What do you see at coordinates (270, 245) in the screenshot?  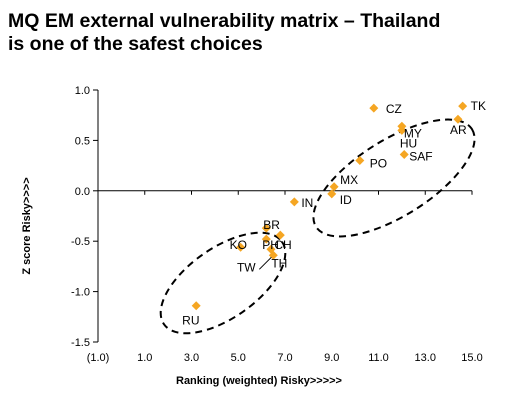 I see `label-ph: PH` at bounding box center [270, 245].